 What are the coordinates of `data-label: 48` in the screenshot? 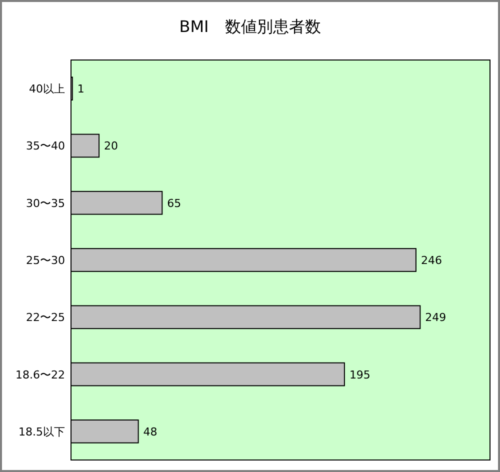 It's located at (150, 431).